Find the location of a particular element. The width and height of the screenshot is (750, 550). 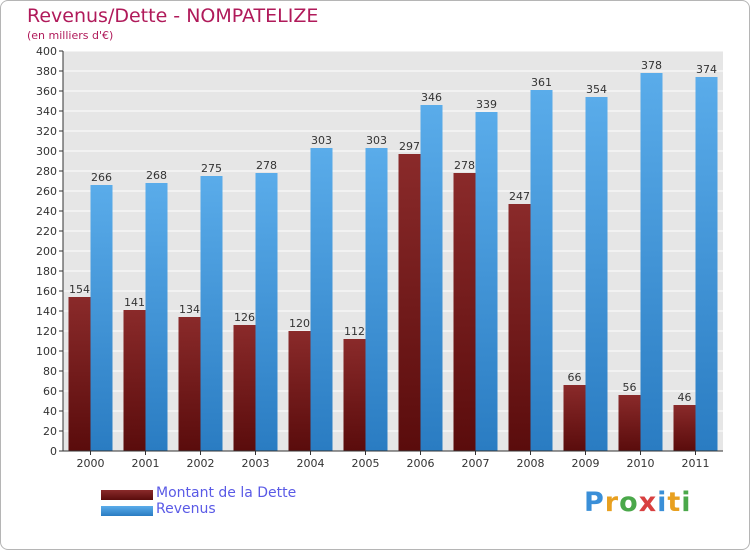

data-label-dette: 154 is located at coordinates (79, 289).